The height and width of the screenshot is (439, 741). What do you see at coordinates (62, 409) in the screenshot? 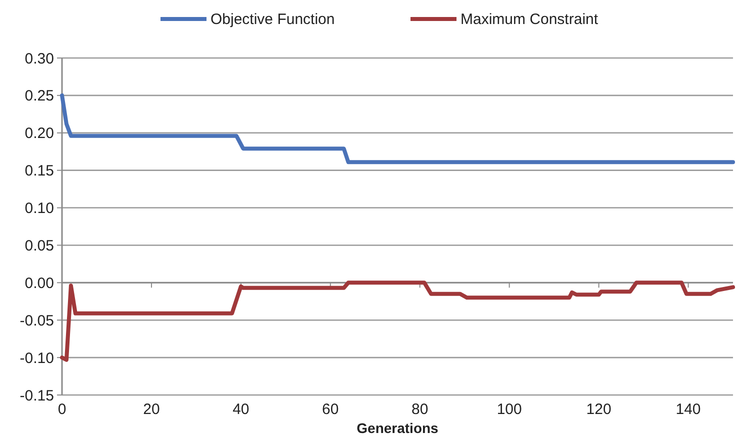
I see `x-tick-label: 0` at bounding box center [62, 409].